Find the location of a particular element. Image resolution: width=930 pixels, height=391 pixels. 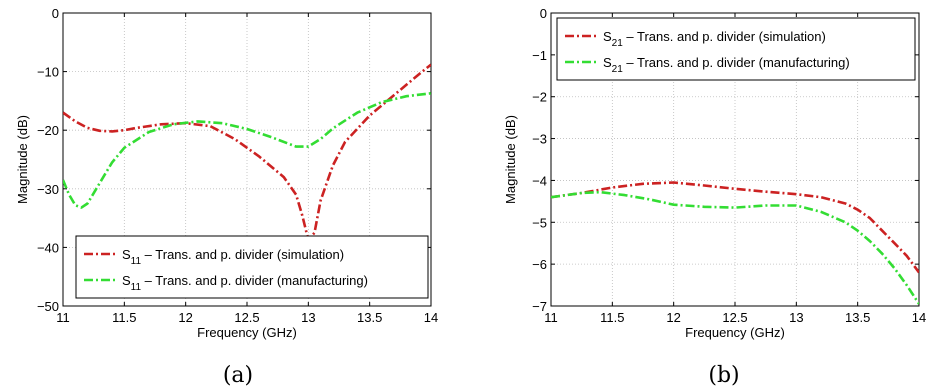

y-tick-label: −2 is located at coordinates (539, 97).